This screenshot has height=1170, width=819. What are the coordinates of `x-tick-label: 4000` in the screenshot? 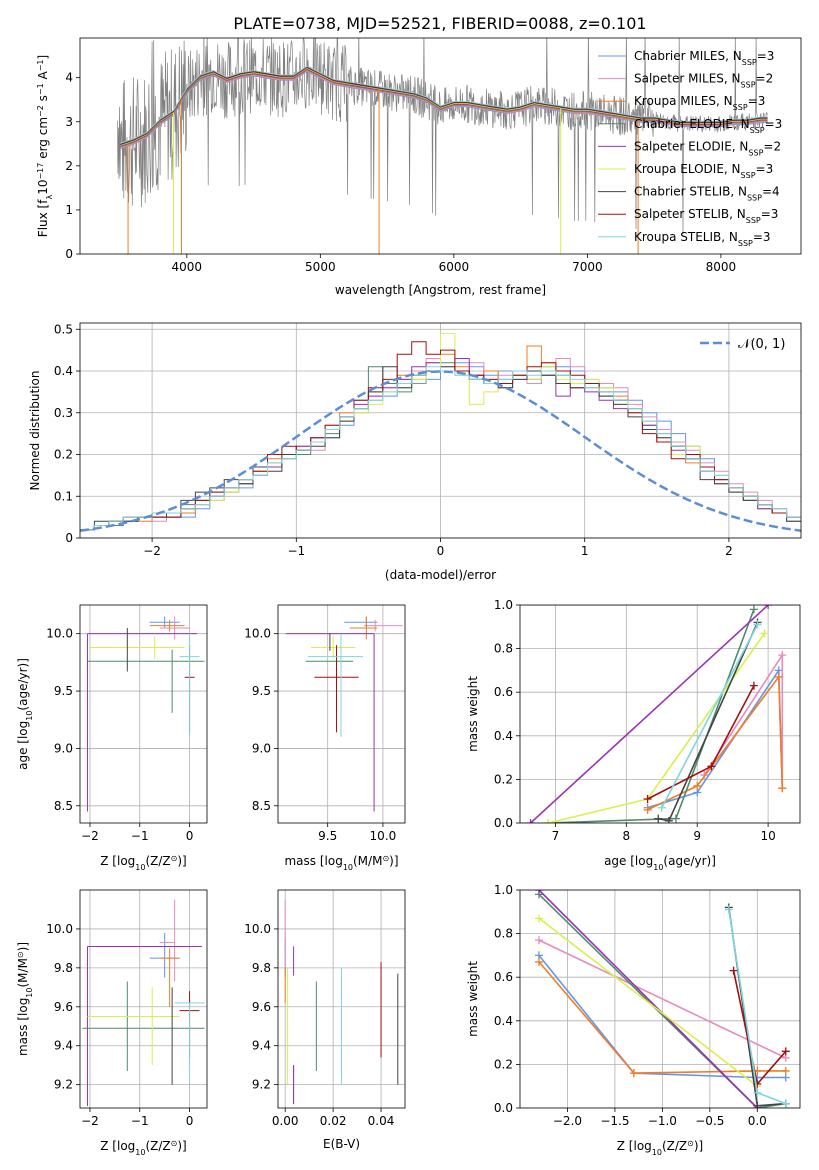 It's located at (187, 267).